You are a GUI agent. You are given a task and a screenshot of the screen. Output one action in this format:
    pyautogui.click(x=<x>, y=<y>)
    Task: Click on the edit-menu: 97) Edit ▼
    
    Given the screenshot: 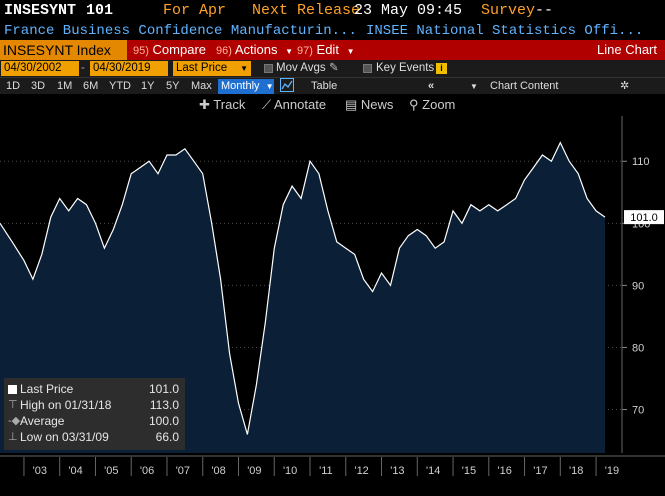 What is the action you would take?
    pyautogui.click(x=325, y=50)
    